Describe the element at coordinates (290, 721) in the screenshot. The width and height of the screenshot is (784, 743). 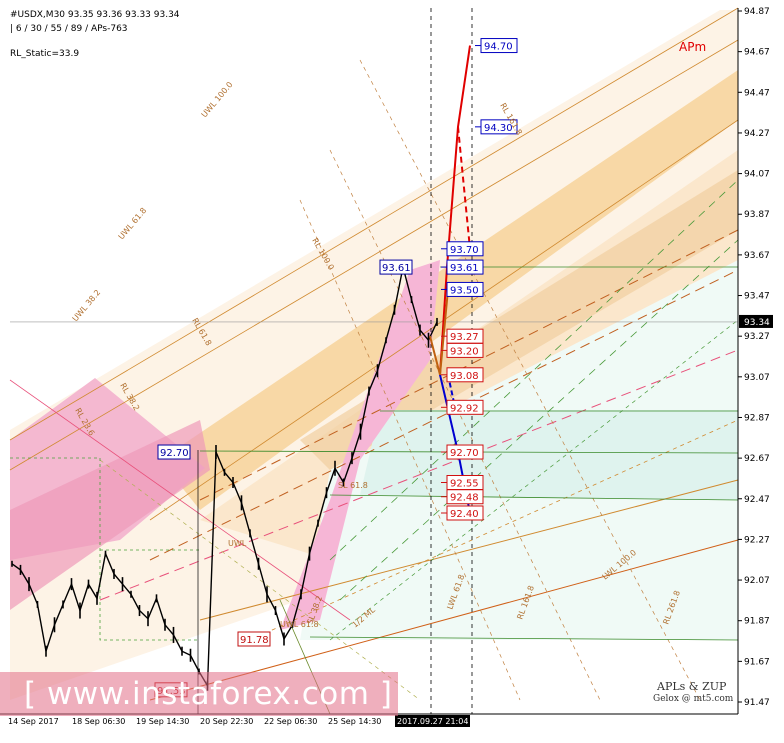
I see `x-tick-label: 22 Sep 06:30` at that location.